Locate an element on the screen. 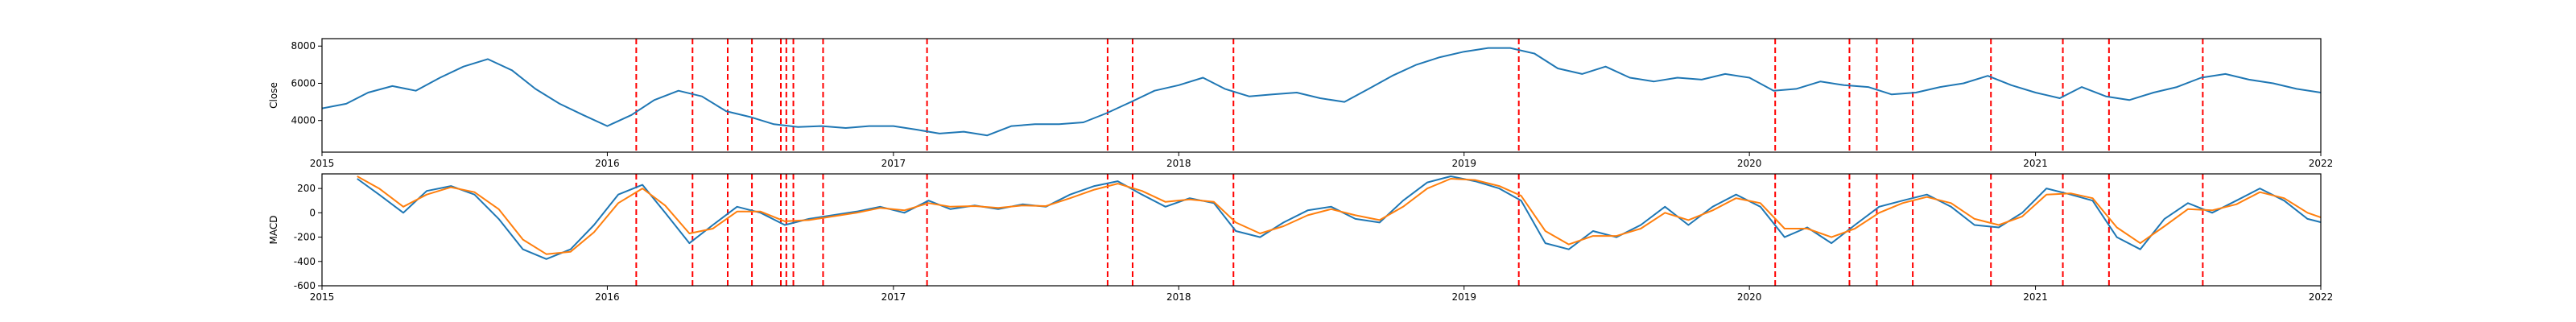 The image size is (2576, 322). macd-y-axis-label: MACD is located at coordinates (273, 231).